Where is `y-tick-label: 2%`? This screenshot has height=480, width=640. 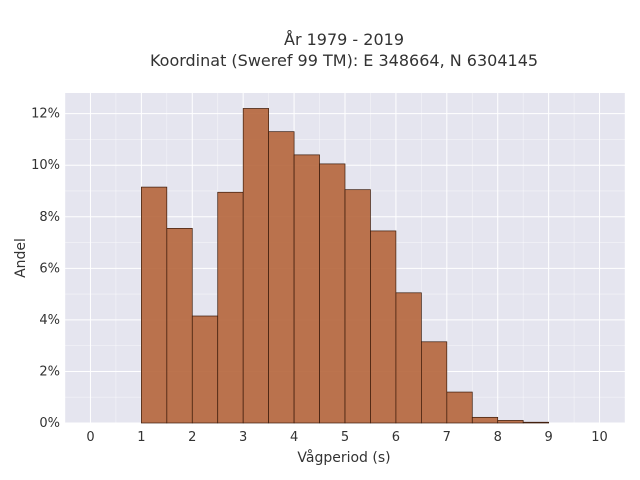
y-tick-label: 2% is located at coordinates (49, 371).